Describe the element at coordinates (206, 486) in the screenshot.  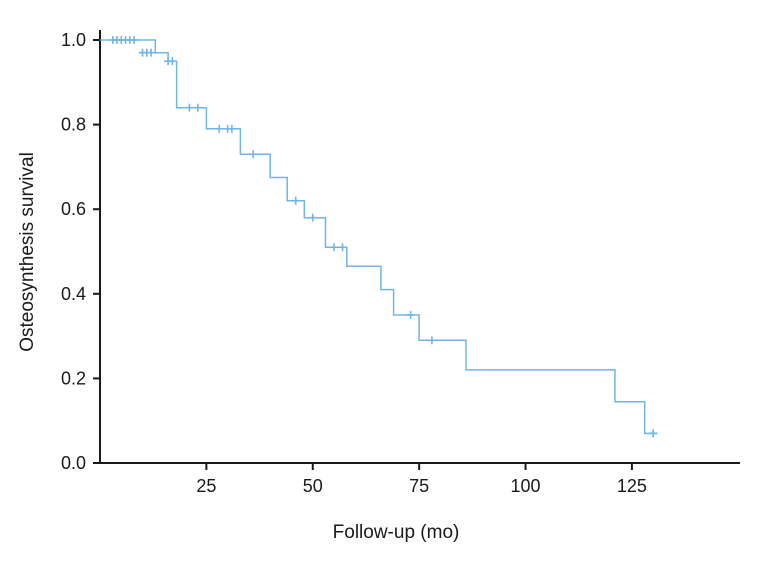
I see `x-tick-label: 25` at that location.